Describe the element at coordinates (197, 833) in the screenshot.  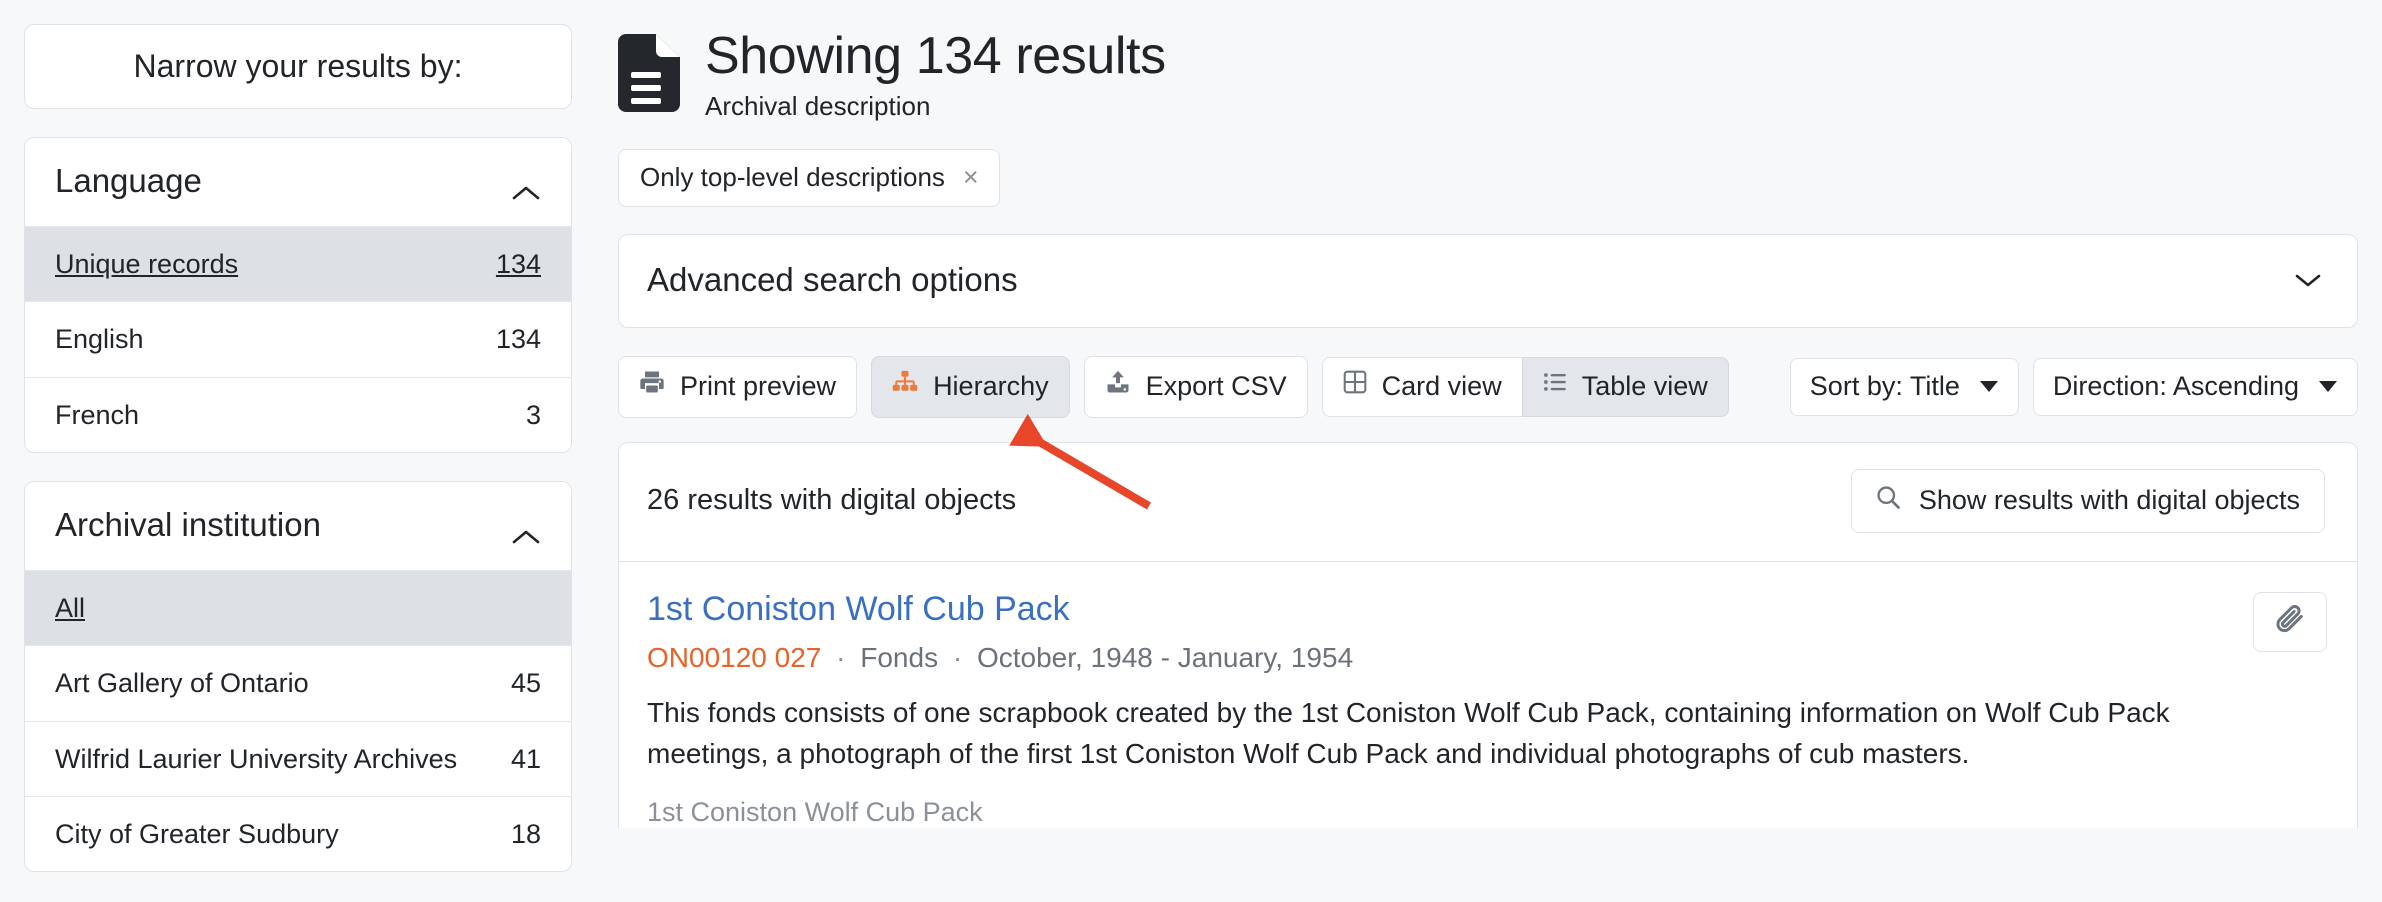
I see `facet-label: City of Greater Sudbury` at that location.